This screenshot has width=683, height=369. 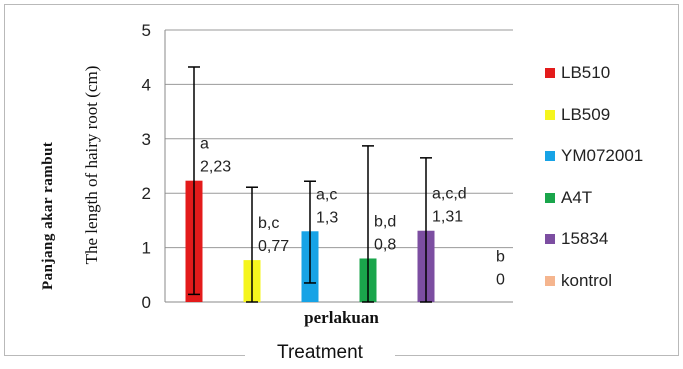 I want to click on y-tick-label: 2, so click(x=146, y=193).